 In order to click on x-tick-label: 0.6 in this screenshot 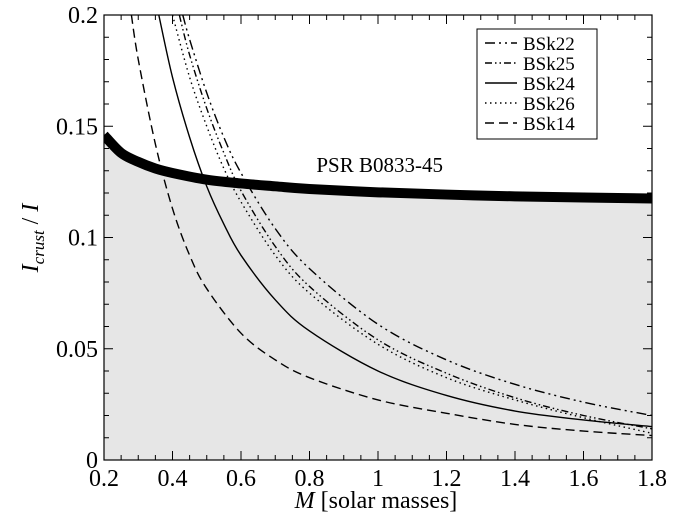, I will do `click(241, 479)`.